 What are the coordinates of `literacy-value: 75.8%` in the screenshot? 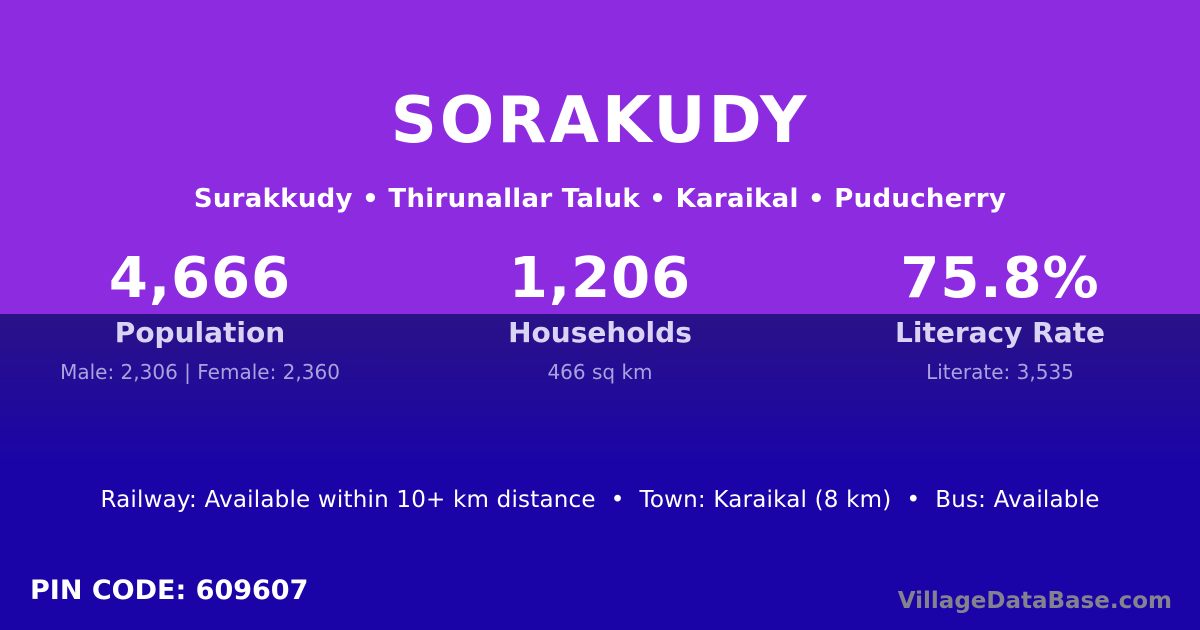 It's located at (1000, 278).